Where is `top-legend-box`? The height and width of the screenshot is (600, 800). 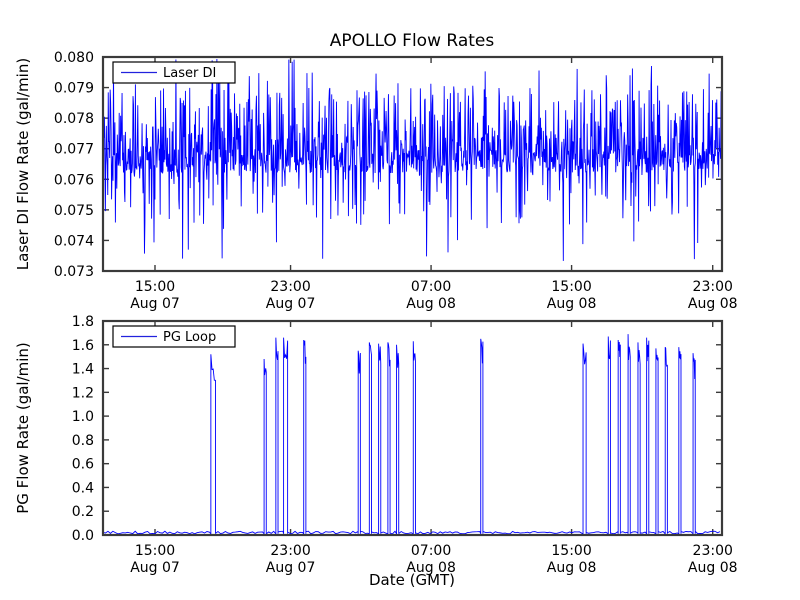
top-legend-box is located at coordinates (174, 72).